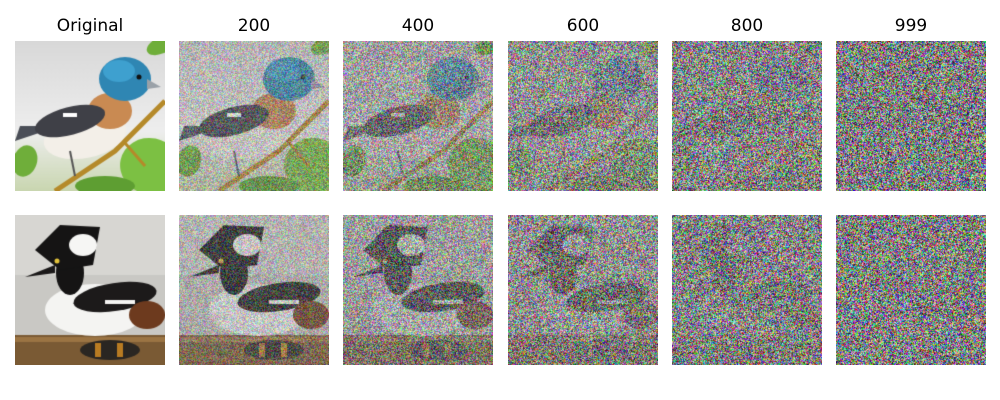  What do you see at coordinates (254, 26) in the screenshot?
I see `column-title-200: 200` at bounding box center [254, 26].